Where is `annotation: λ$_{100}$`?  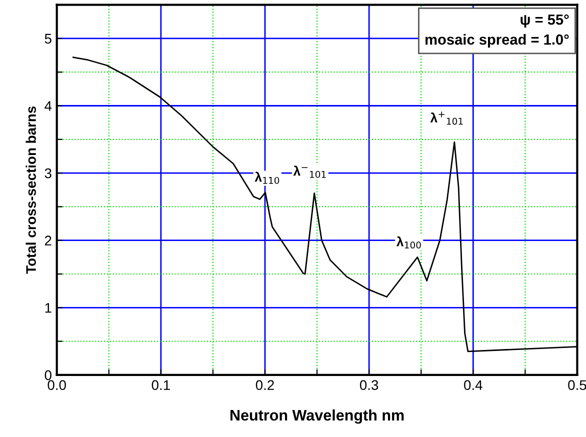 annotation: λ$_{100}$ is located at coordinates (408, 242).